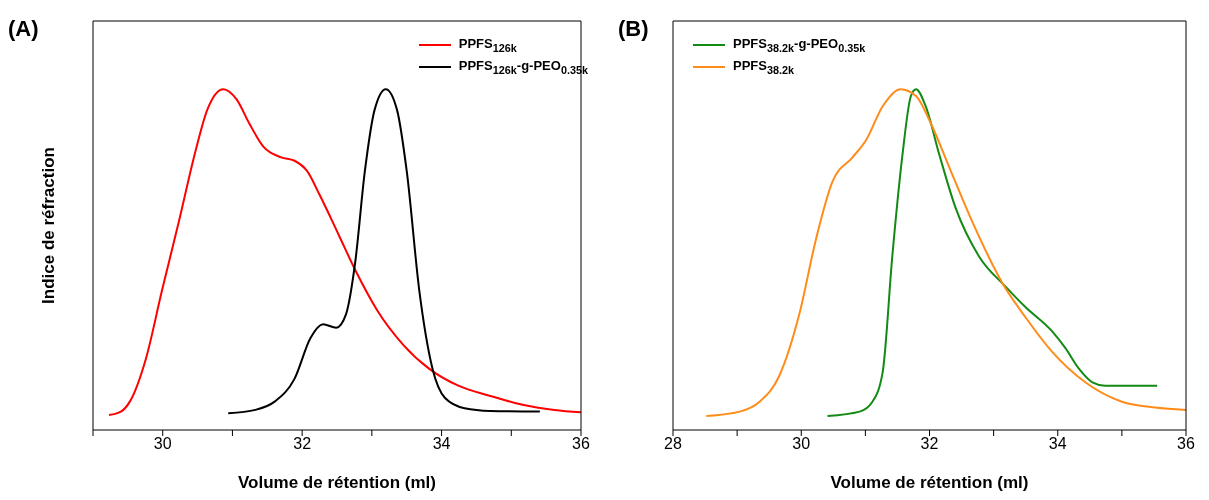  What do you see at coordinates (49, 225) in the screenshot?
I see `y-axis-title: Indice de réfraction` at bounding box center [49, 225].